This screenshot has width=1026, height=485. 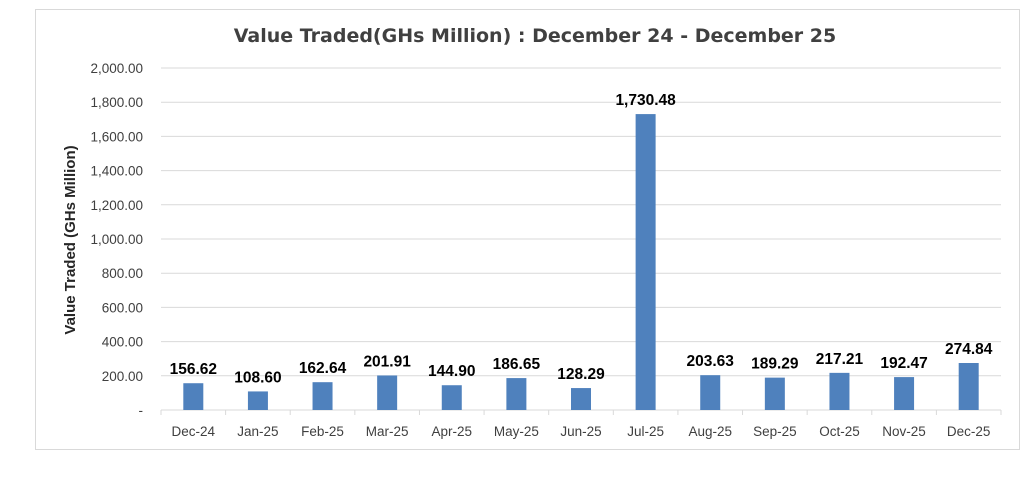 I want to click on data-label: 128.29, so click(x=581, y=374).